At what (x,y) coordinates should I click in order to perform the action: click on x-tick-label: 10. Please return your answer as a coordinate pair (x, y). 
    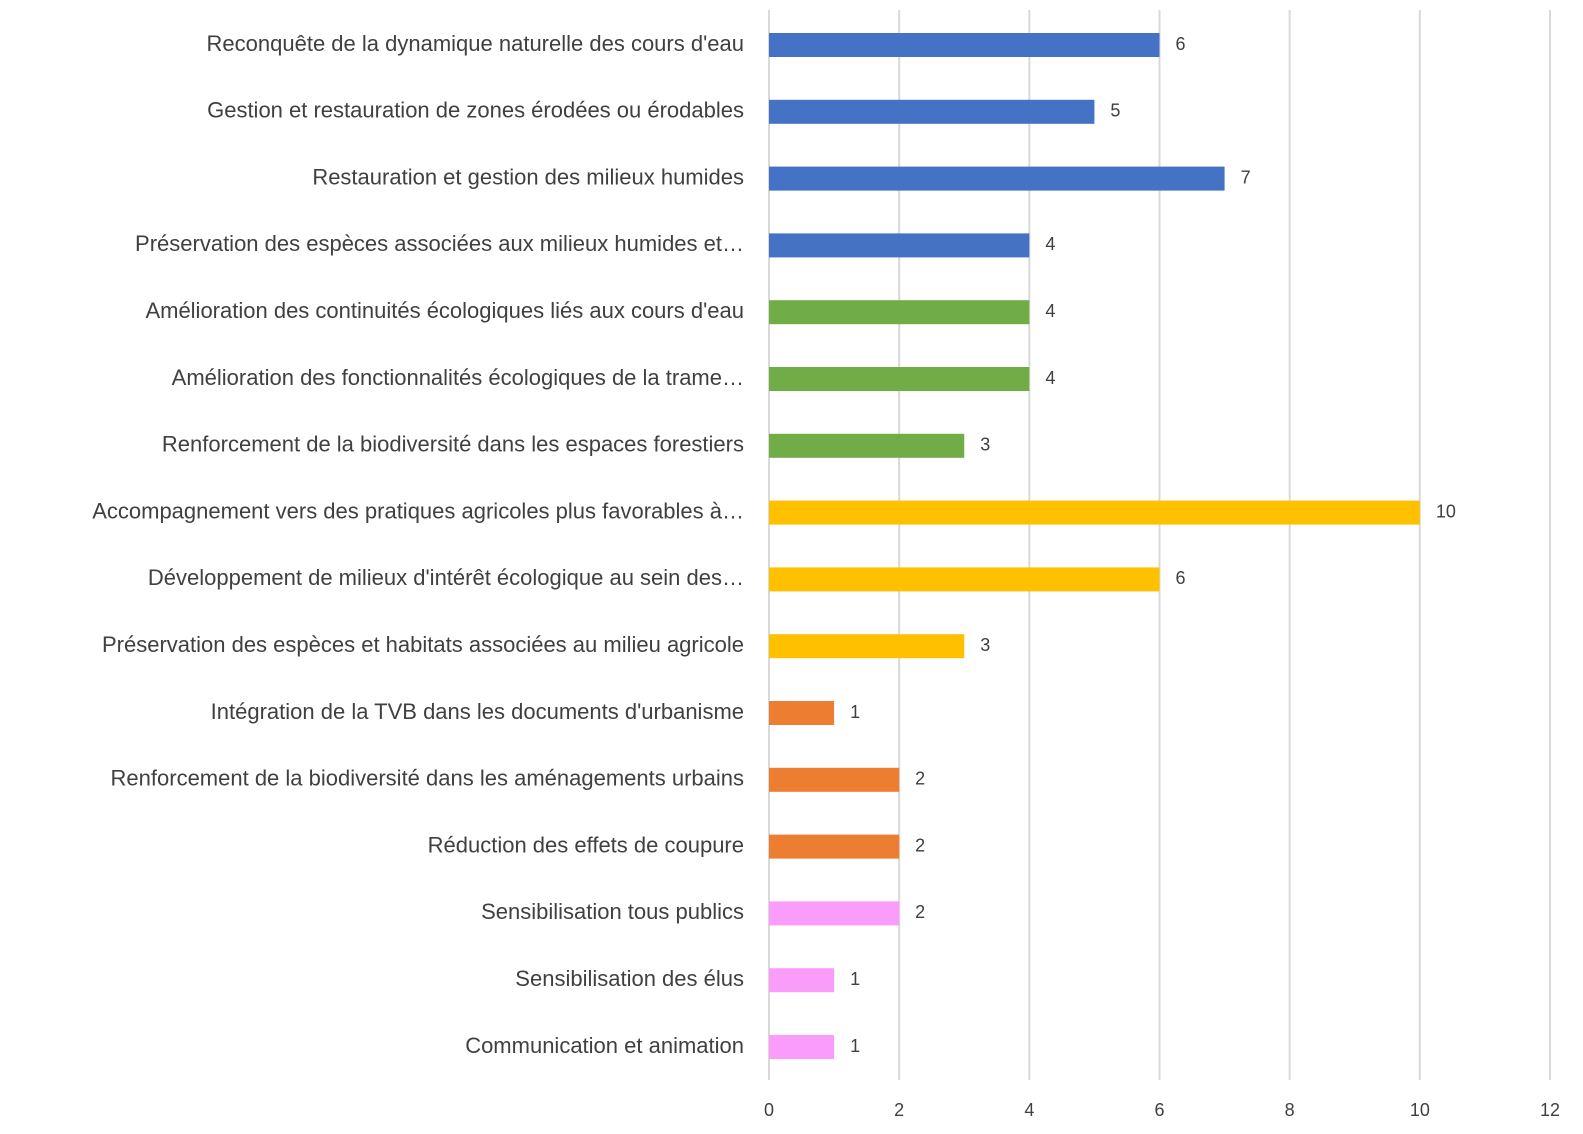
    Looking at the image, I should click on (1420, 1110).